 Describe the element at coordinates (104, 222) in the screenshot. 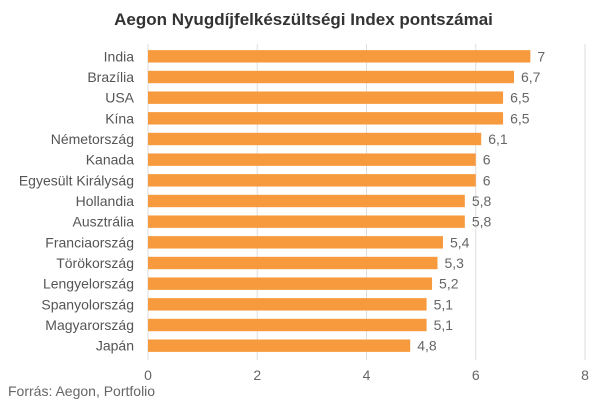

I see `category-label-8: Ausztrália` at that location.